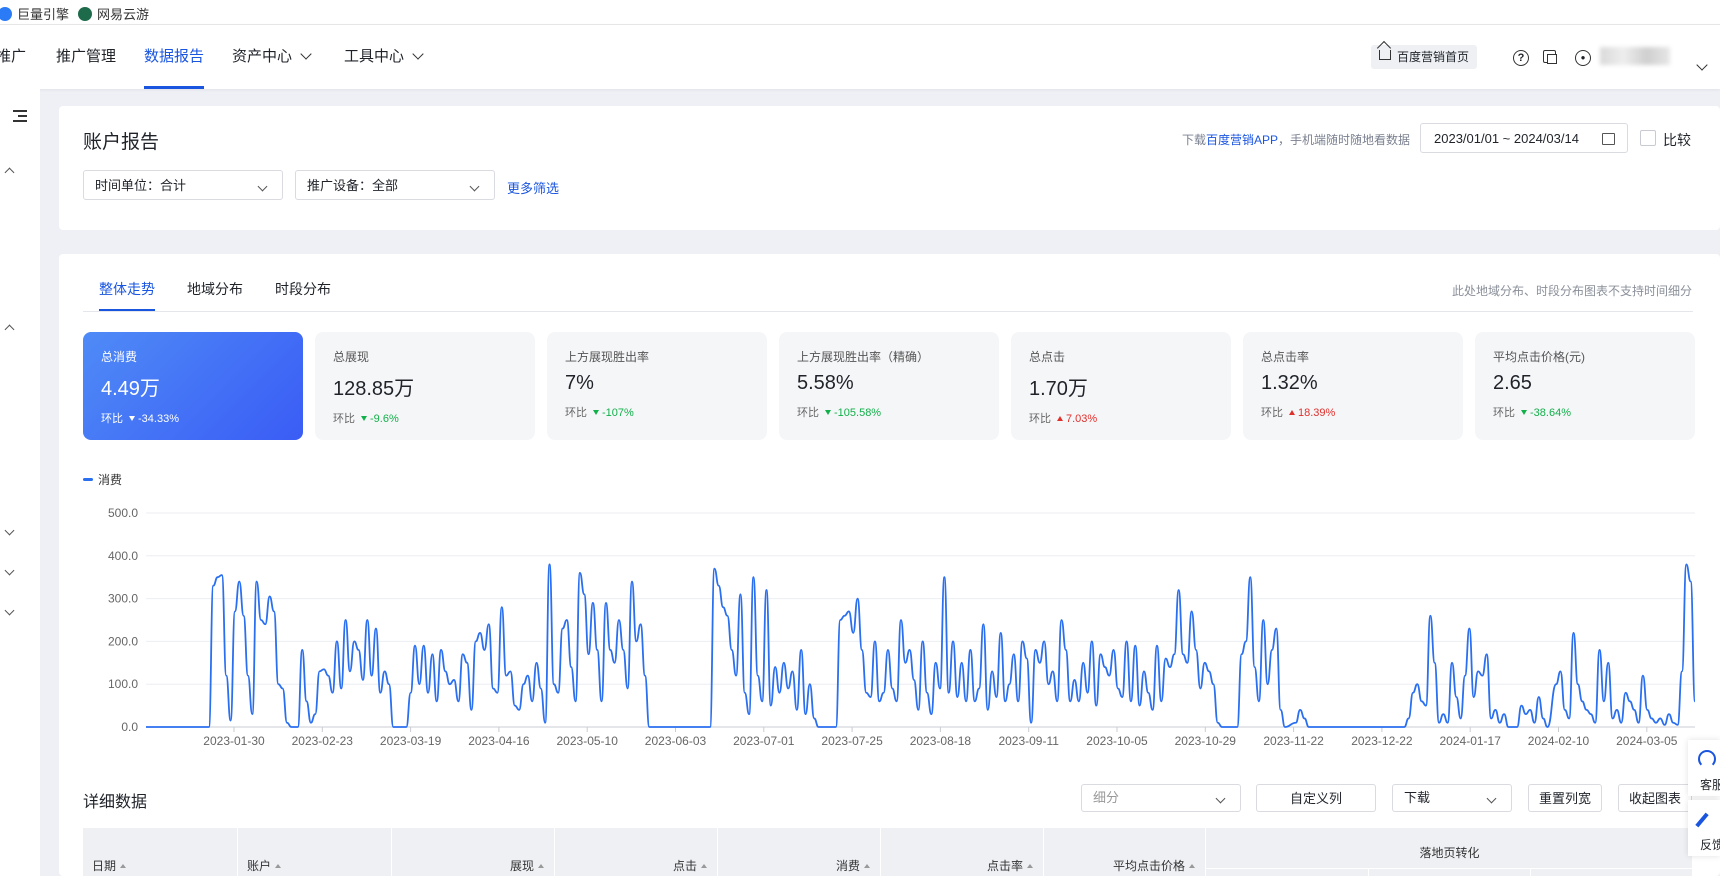 This screenshot has height=876, width=1720. Describe the element at coordinates (1452, 798) in the screenshot. I see `download-select: 下载` at that location.